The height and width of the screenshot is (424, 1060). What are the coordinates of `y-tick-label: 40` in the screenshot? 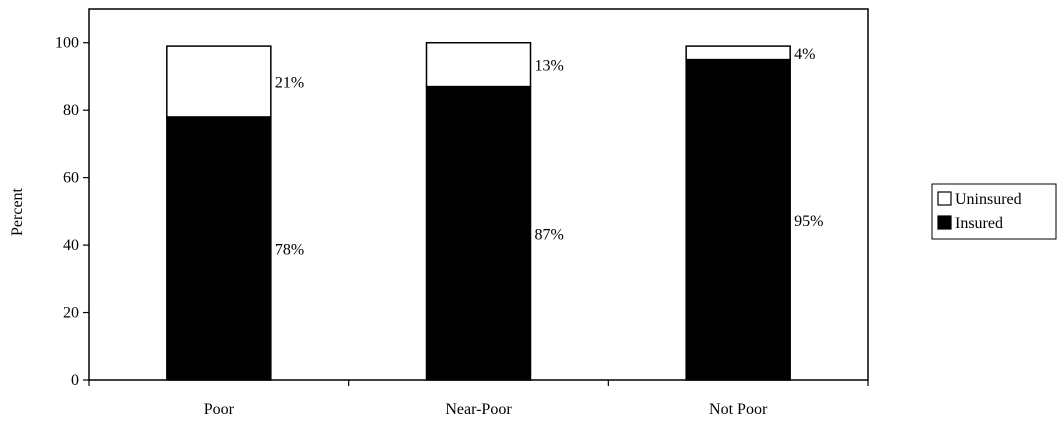 It's located at (71, 245).